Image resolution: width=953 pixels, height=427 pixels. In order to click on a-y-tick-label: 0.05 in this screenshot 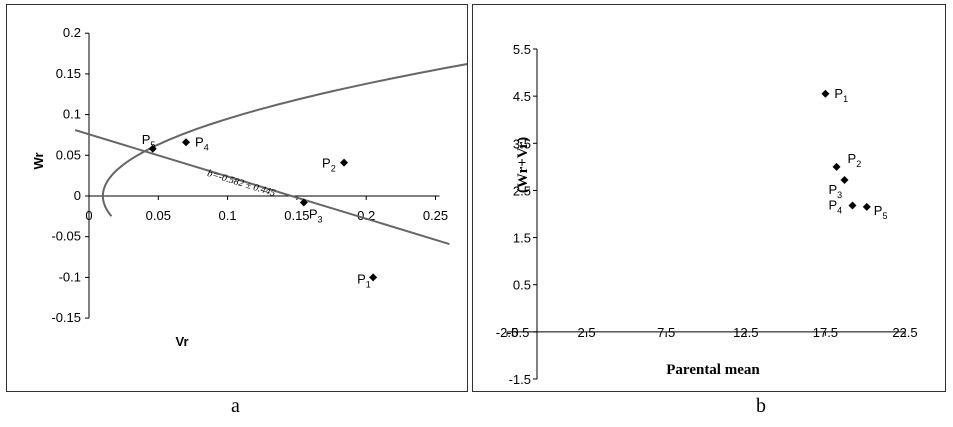, I will do `click(68, 154)`.